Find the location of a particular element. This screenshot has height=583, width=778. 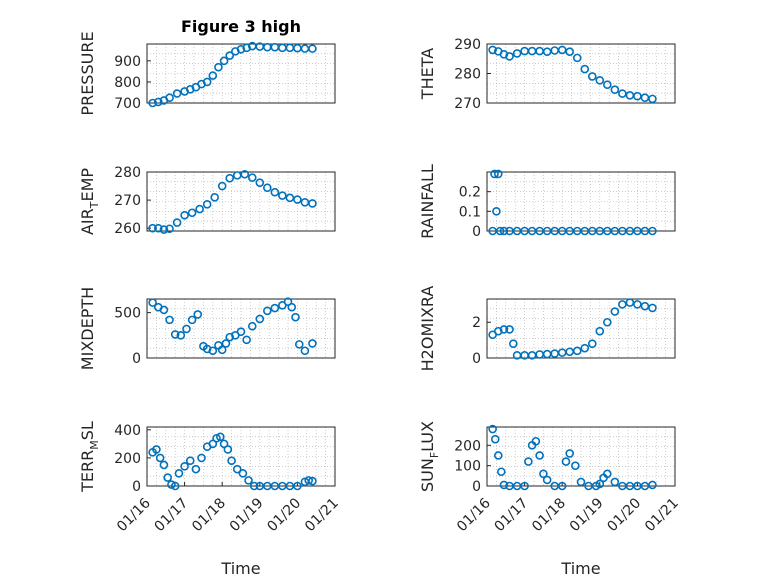

subplot-mixdepth: 0 500 MIXDEPTH is located at coordinates (207, 328).